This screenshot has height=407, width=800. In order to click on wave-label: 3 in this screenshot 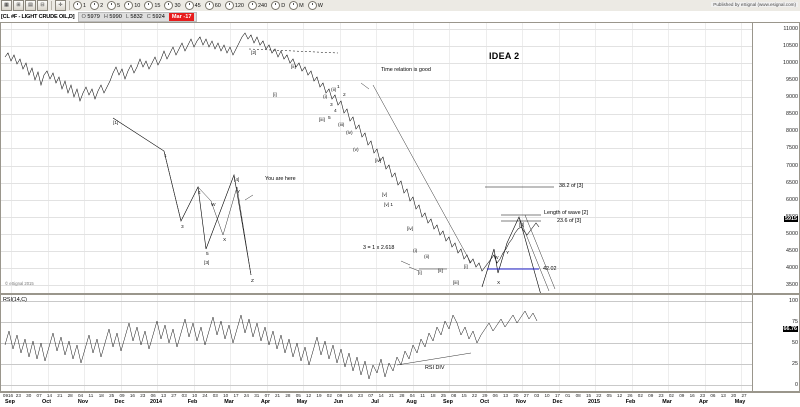, I will do `click(182, 227)`.